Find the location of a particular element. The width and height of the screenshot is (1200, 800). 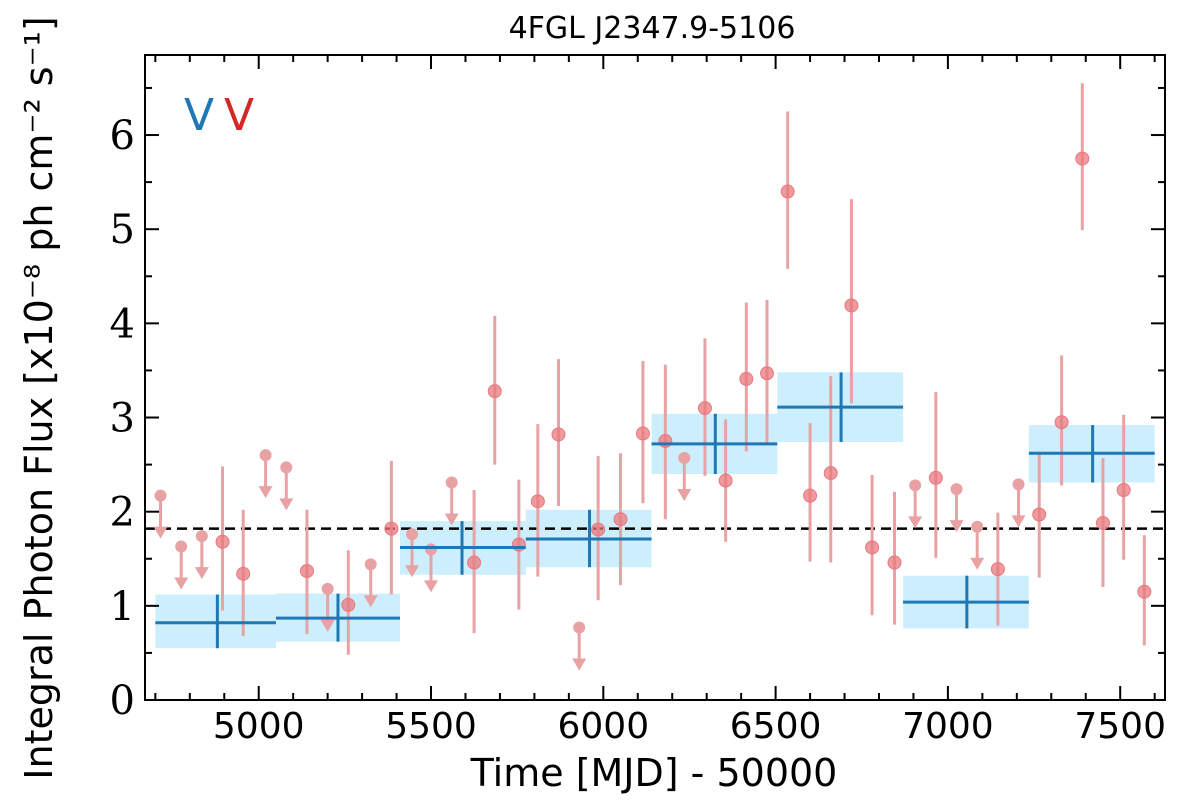

legend-marker-red: V is located at coordinates (239, 115).